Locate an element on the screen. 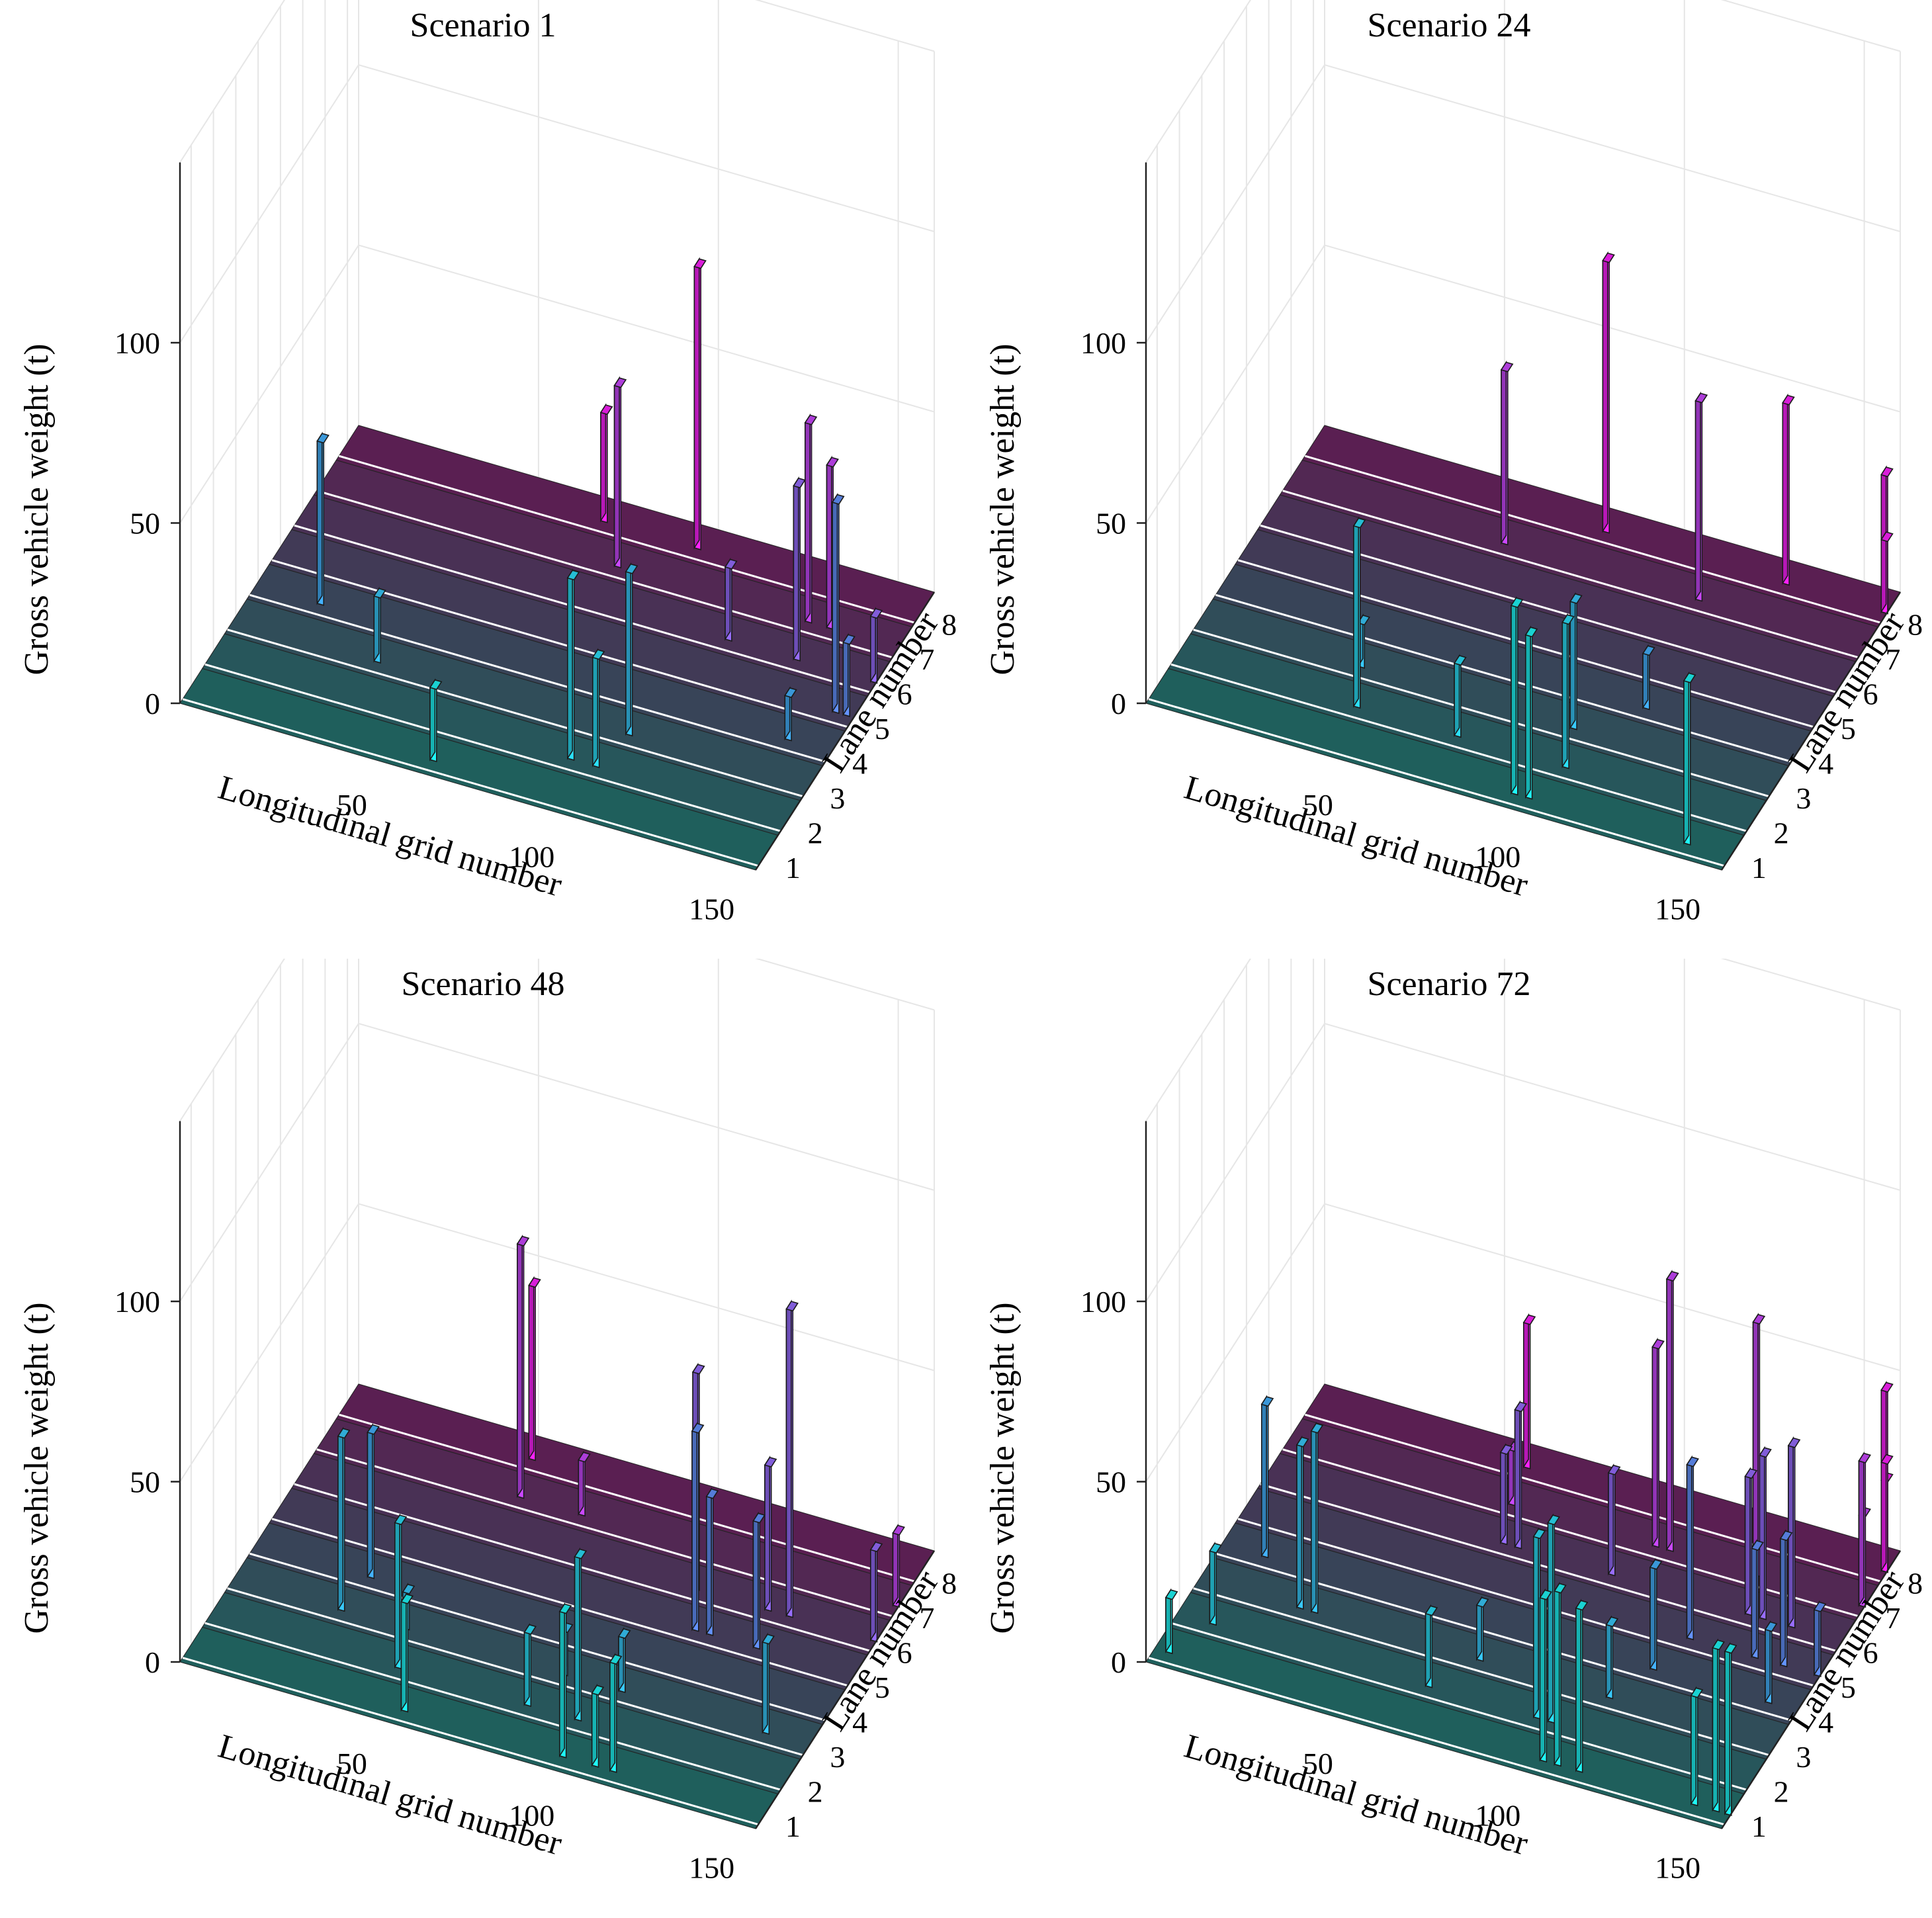 The width and height of the screenshot is (1932, 1918). chart-grid is located at coordinates (557, 352).